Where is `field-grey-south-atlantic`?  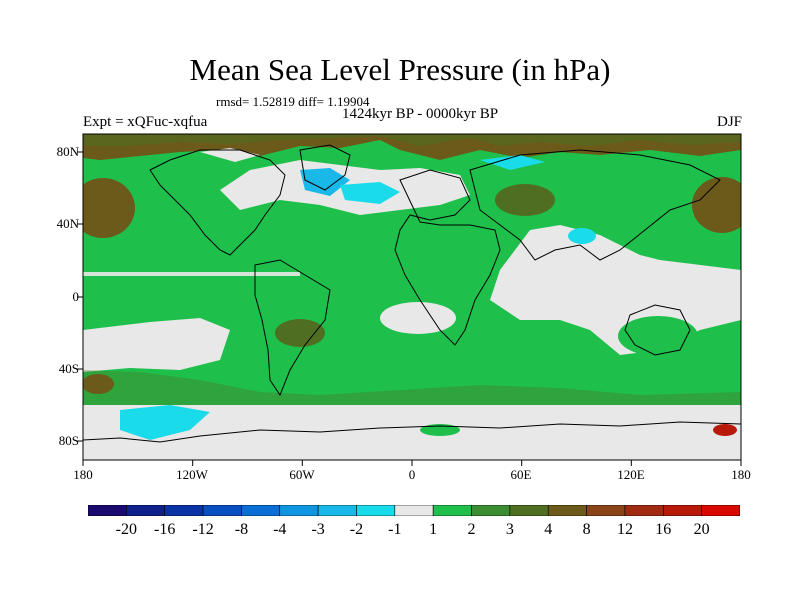 field-grey-south-atlantic is located at coordinates (418, 318).